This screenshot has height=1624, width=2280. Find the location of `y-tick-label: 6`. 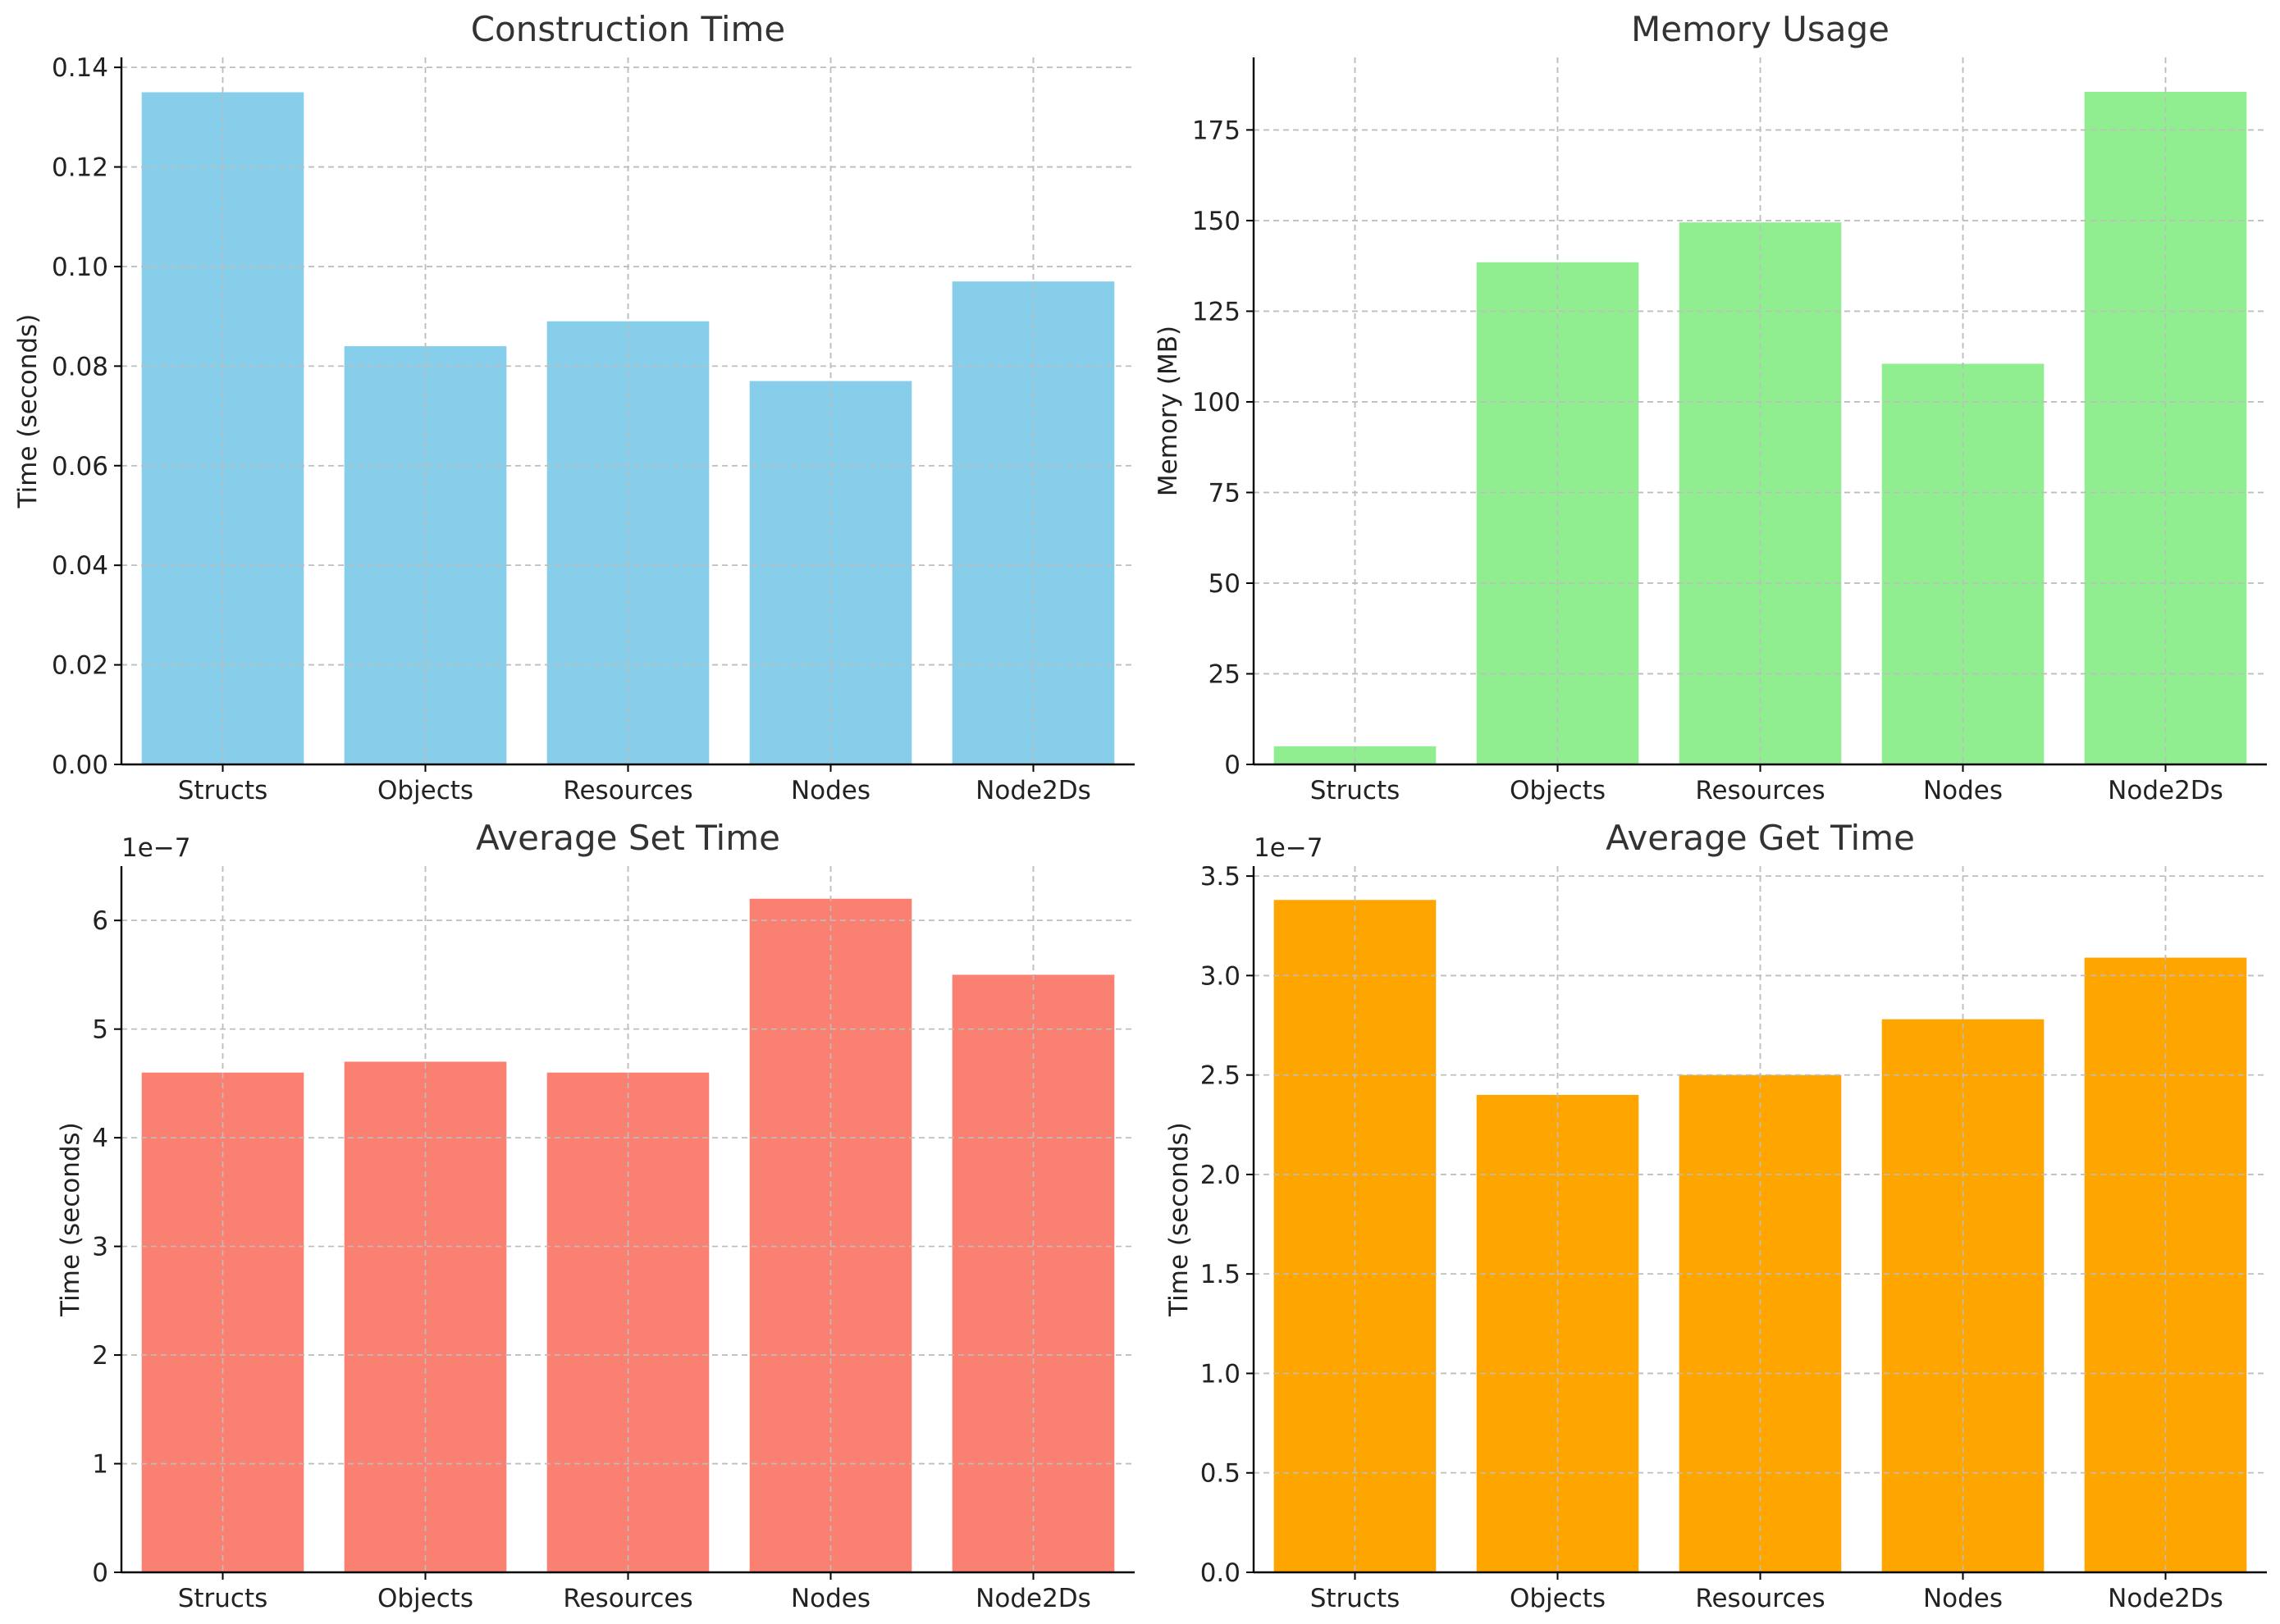

y-tick-label: 6 is located at coordinates (100, 921).